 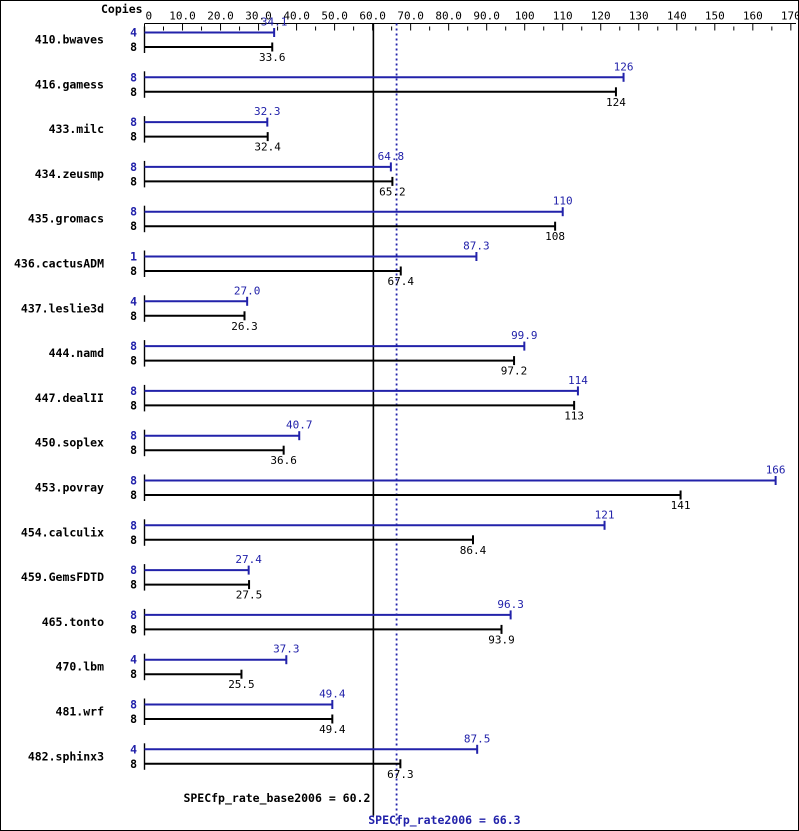 What do you see at coordinates (501, 639) in the screenshot?
I see `base-value-label: 93.9` at bounding box center [501, 639].